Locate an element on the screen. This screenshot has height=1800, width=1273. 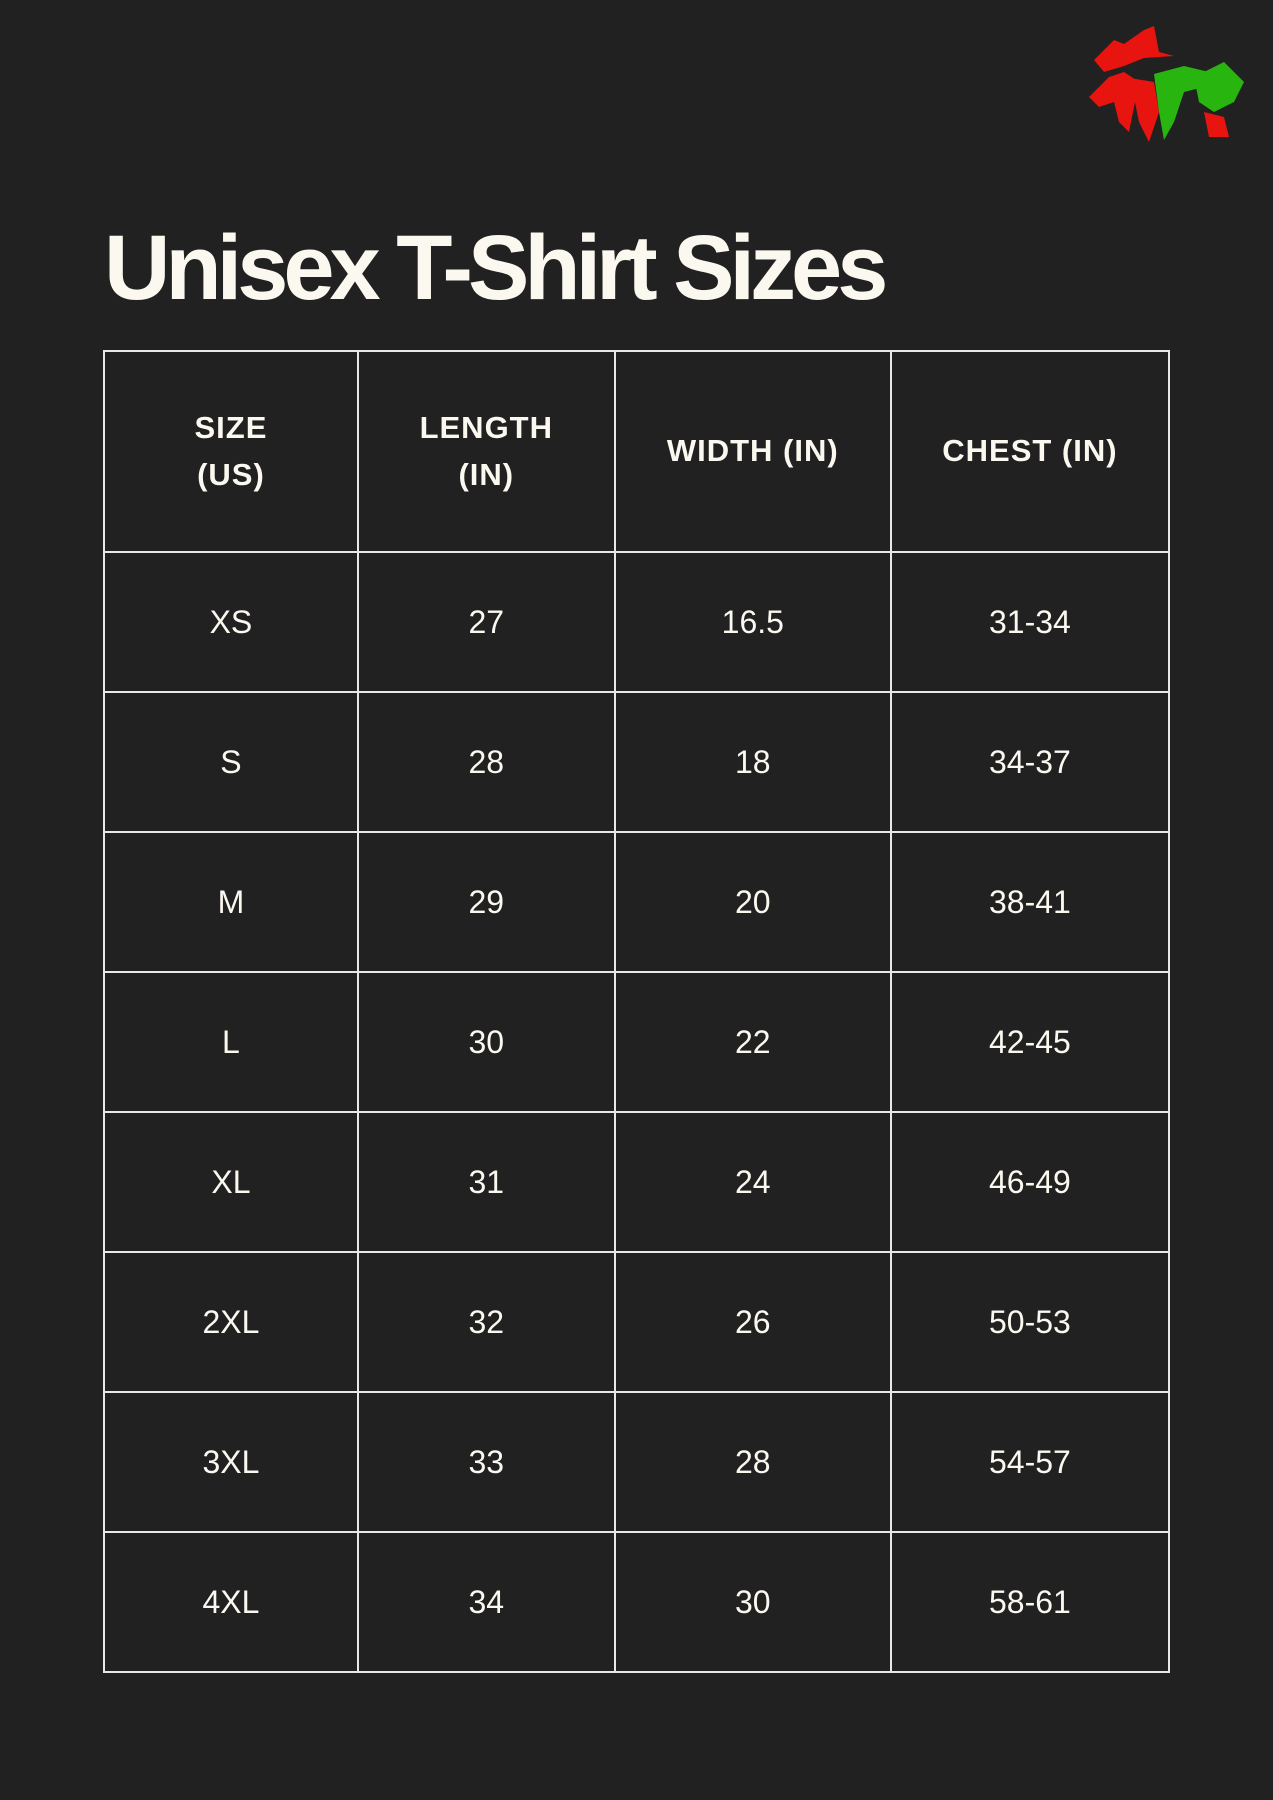
cell-size: 3XL is located at coordinates (231, 1462).